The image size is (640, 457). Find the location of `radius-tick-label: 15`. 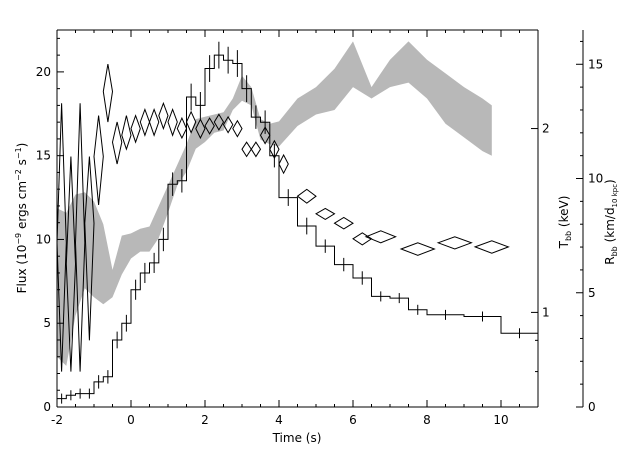

radius-tick-label: 15 is located at coordinates (595, 64).